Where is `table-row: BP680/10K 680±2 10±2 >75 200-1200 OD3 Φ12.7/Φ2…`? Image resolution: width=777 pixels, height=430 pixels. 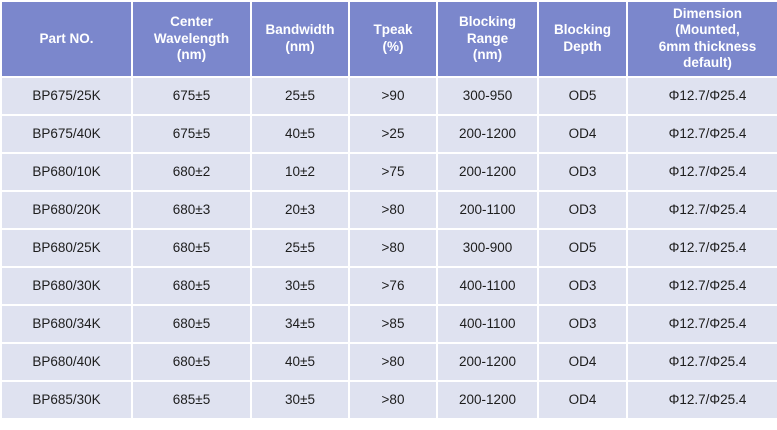
table-row: BP680/10K 680±2 10±2 >75 200-1200 OD3 Φ12.7/Φ2… is located at coordinates (389, 171).